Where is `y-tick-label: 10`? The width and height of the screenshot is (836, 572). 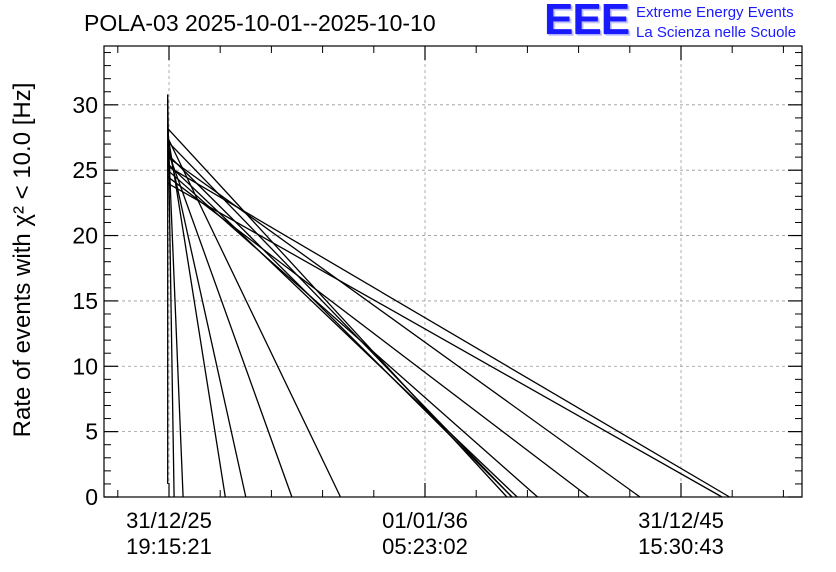 y-tick-label: 10 is located at coordinates (85, 366).